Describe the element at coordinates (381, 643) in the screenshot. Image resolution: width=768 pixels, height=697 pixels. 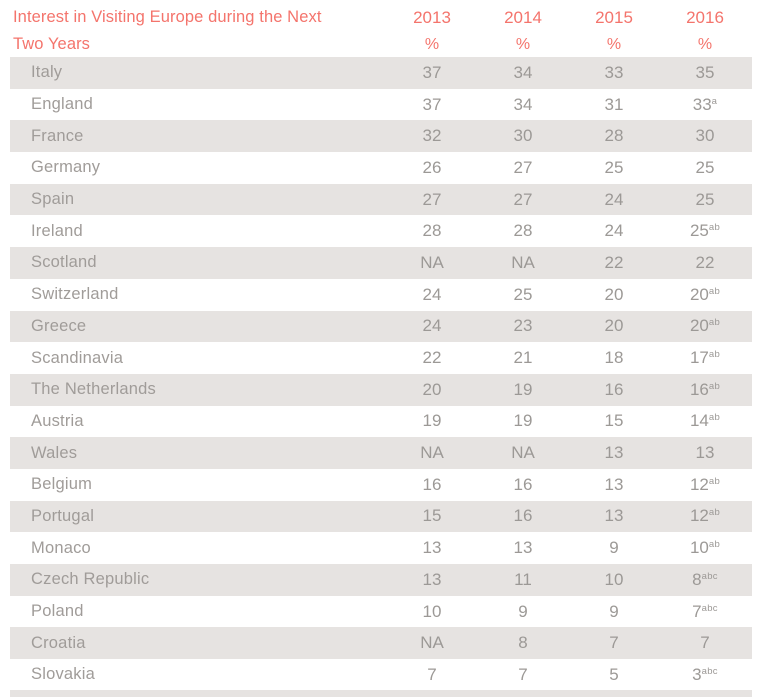
I see `table-row: Croatia NA 8 7 7` at that location.